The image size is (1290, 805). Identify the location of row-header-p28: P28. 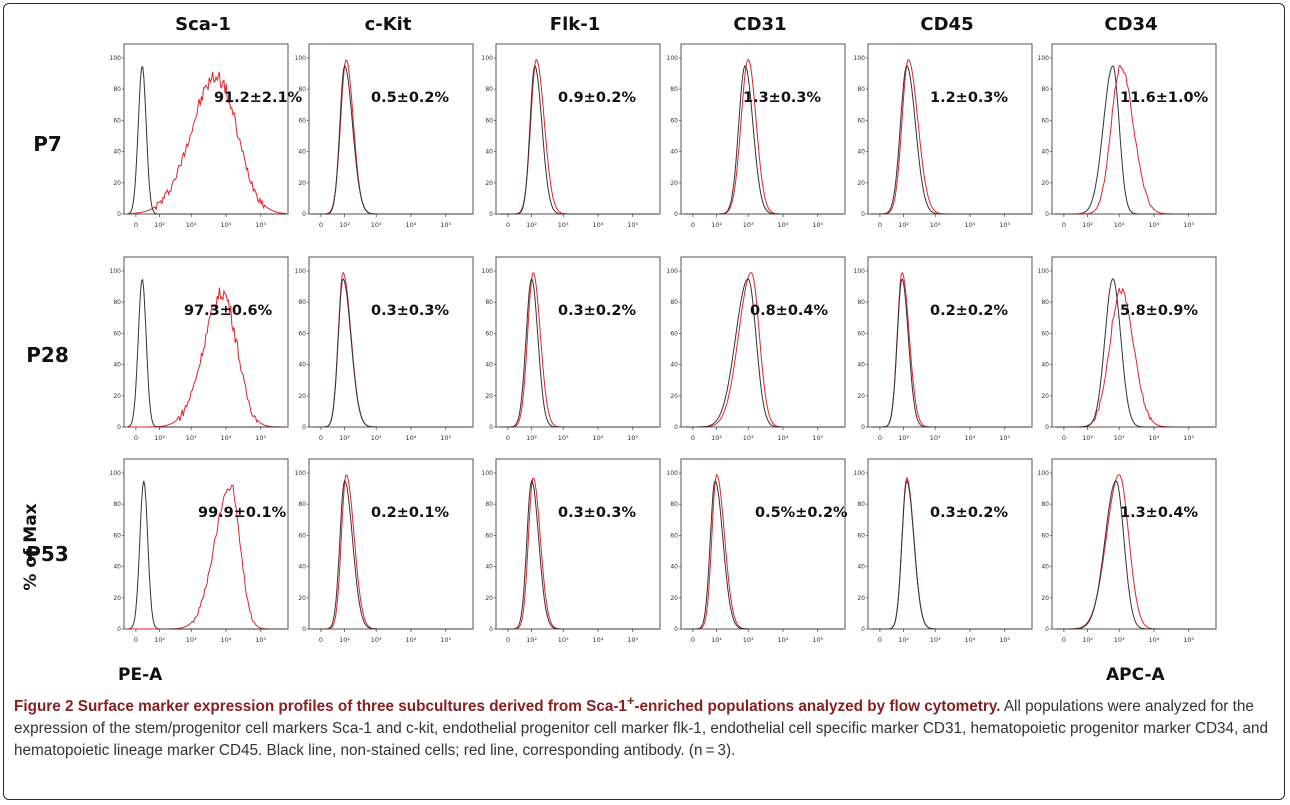
(47, 355).